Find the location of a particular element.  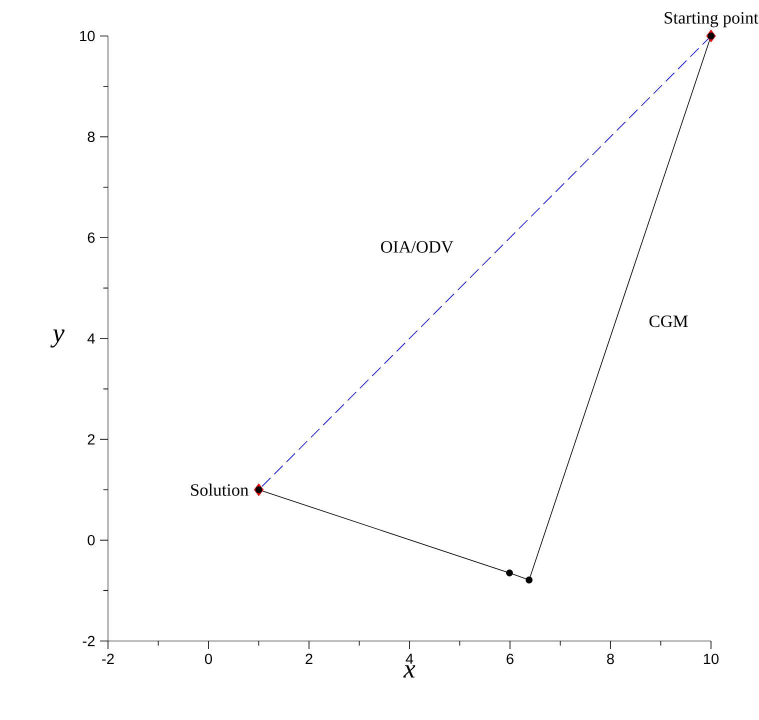

y-tick-label: 10 is located at coordinates (87, 36).